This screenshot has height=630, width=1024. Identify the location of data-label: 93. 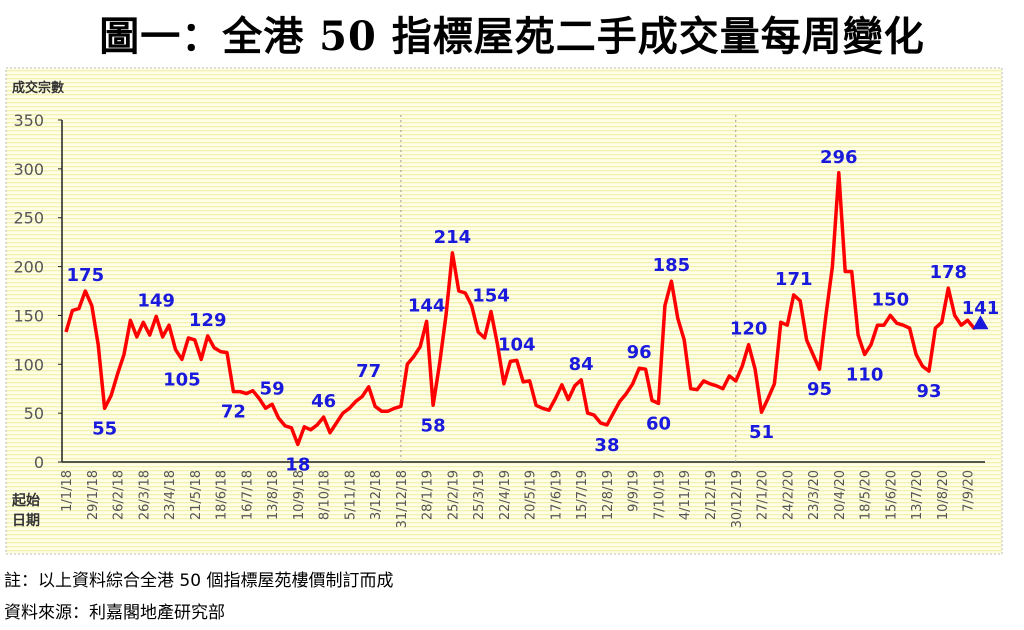
(928, 391).